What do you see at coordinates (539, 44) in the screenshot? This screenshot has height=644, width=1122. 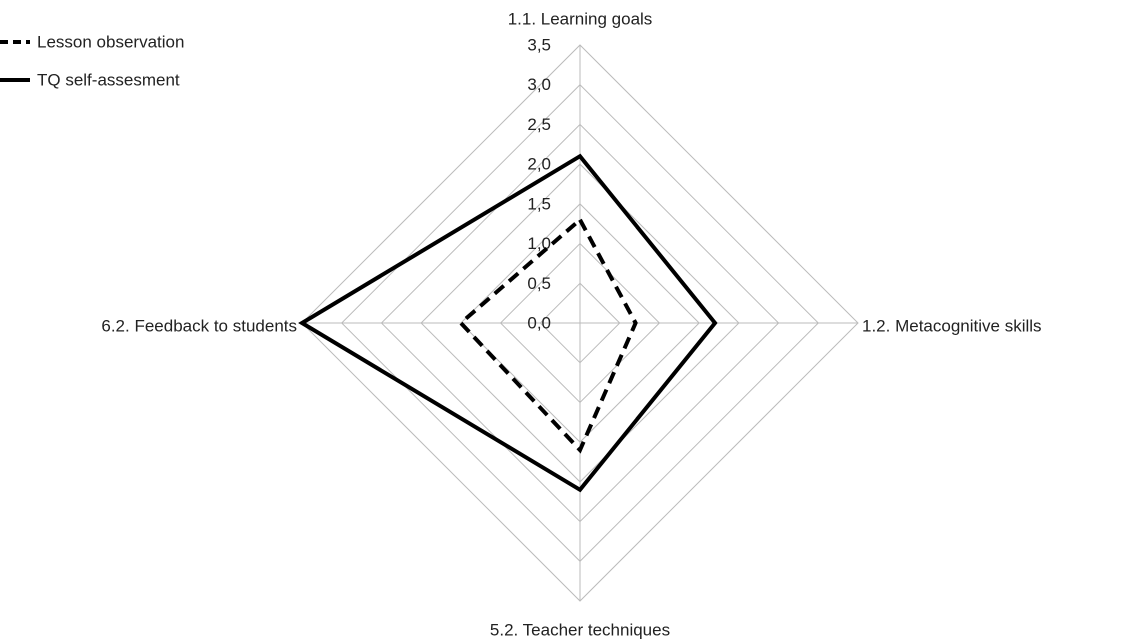 I see `y-tick-label: 3,5` at bounding box center [539, 44].